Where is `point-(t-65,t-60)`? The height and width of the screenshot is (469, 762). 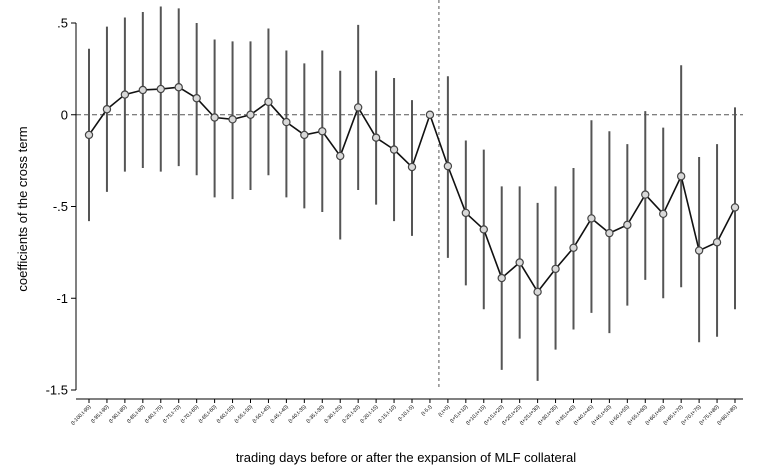
point-(t-65,t-60) is located at coordinates (214, 117).